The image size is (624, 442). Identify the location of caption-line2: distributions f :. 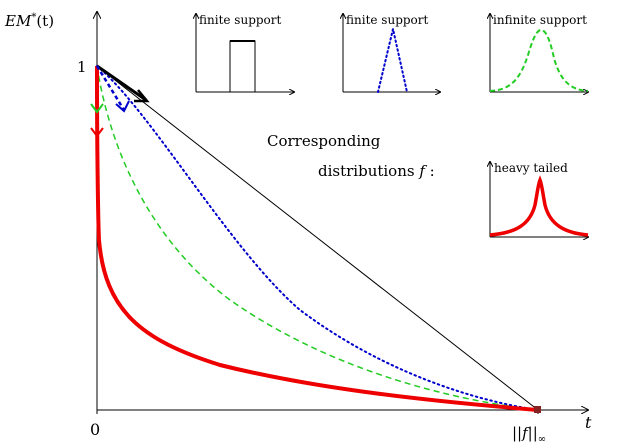
(376, 171).